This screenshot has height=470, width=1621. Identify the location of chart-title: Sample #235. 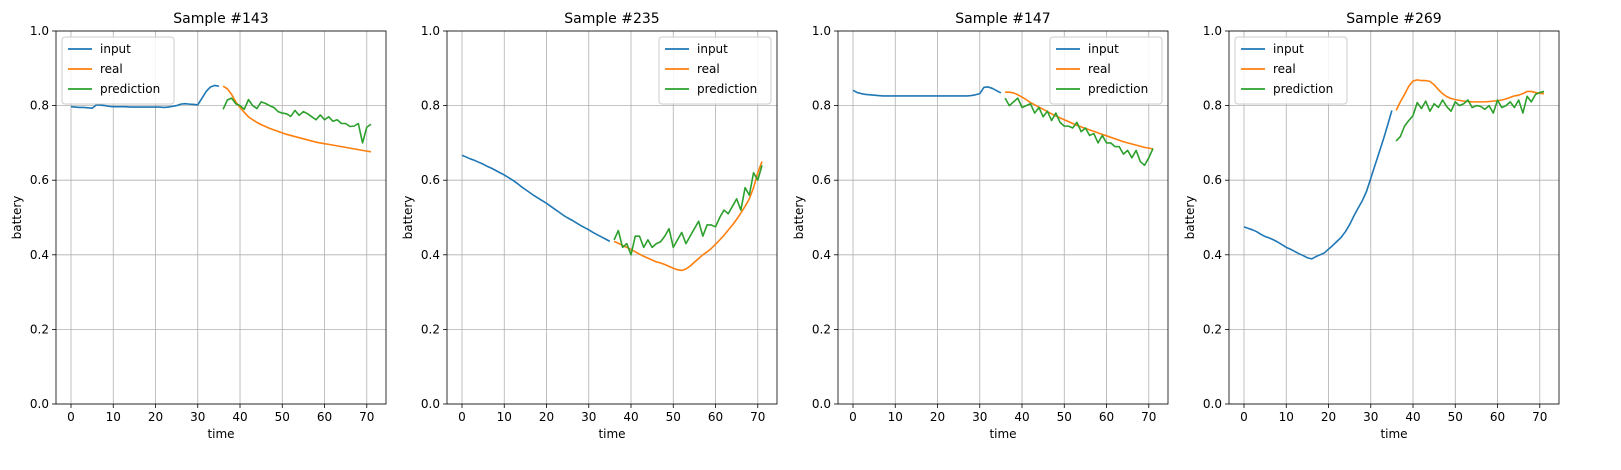
(611, 19).